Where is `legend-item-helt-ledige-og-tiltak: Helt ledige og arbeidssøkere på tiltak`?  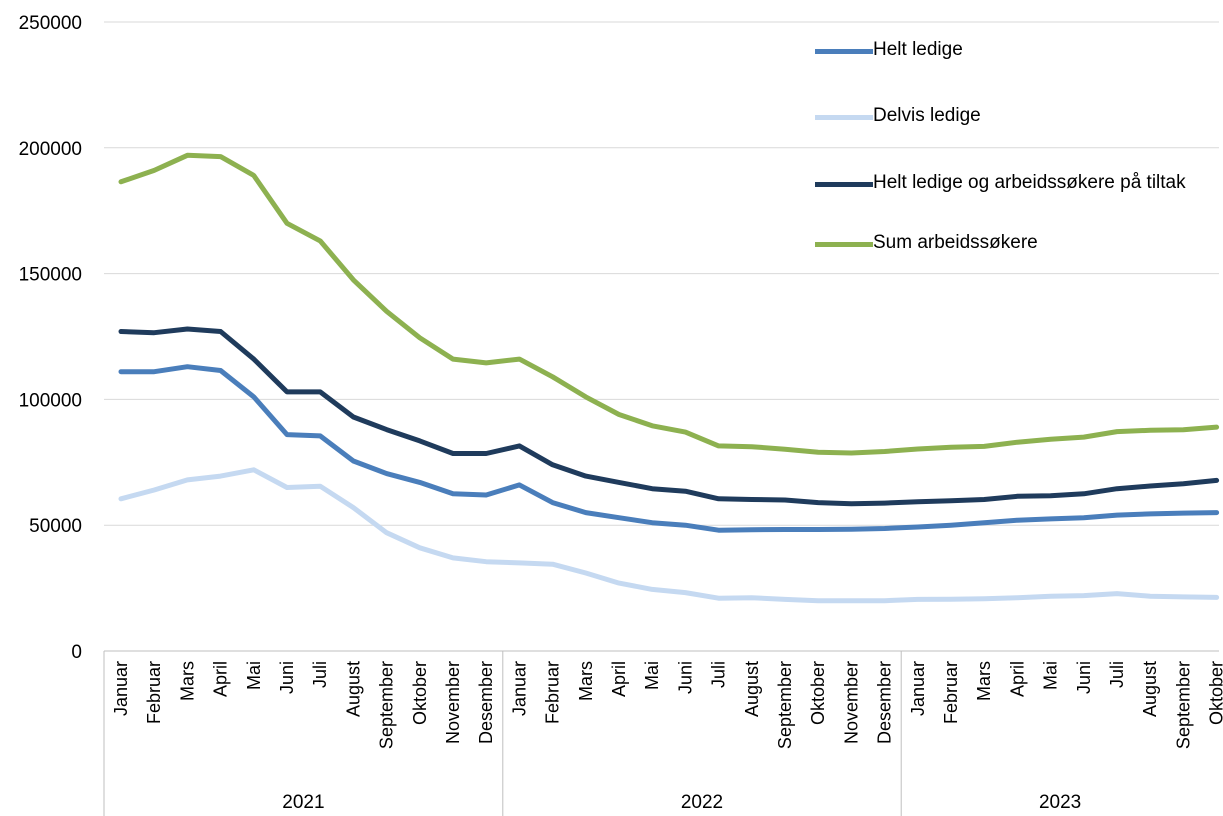 legend-item-helt-ledige-og-tiltak: Helt ledige og arbeidssøkere på tiltak is located at coordinates (1004, 183).